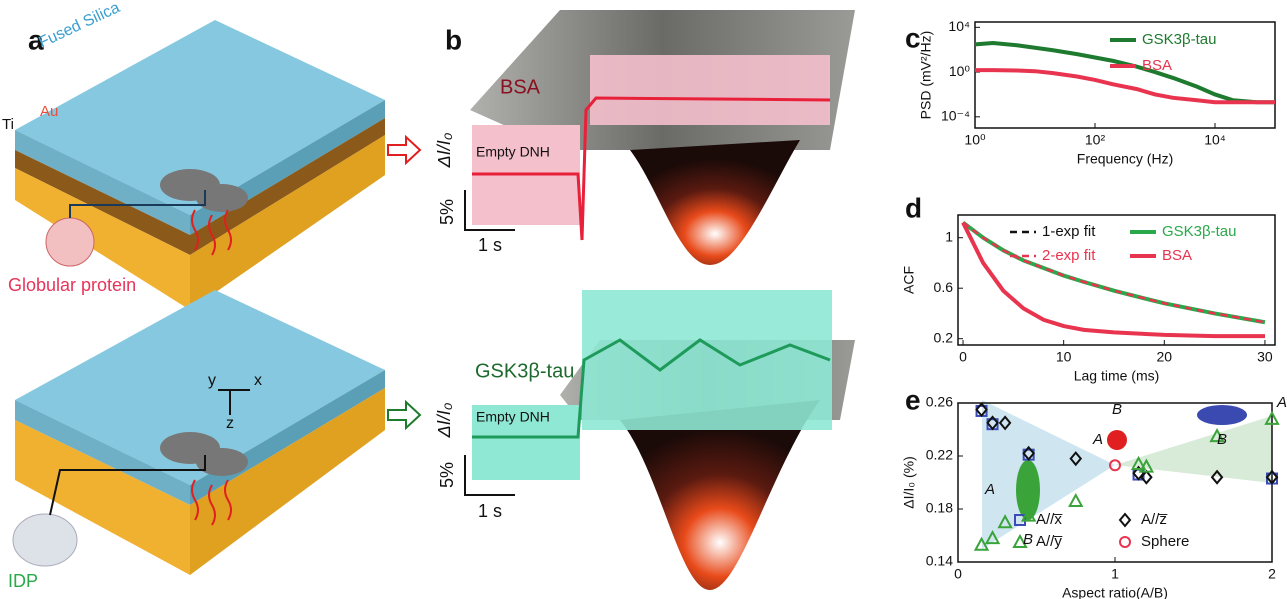 This screenshot has width=1287, height=599. What do you see at coordinates (520, 87) in the screenshot?
I see `label: BSA` at bounding box center [520, 87].